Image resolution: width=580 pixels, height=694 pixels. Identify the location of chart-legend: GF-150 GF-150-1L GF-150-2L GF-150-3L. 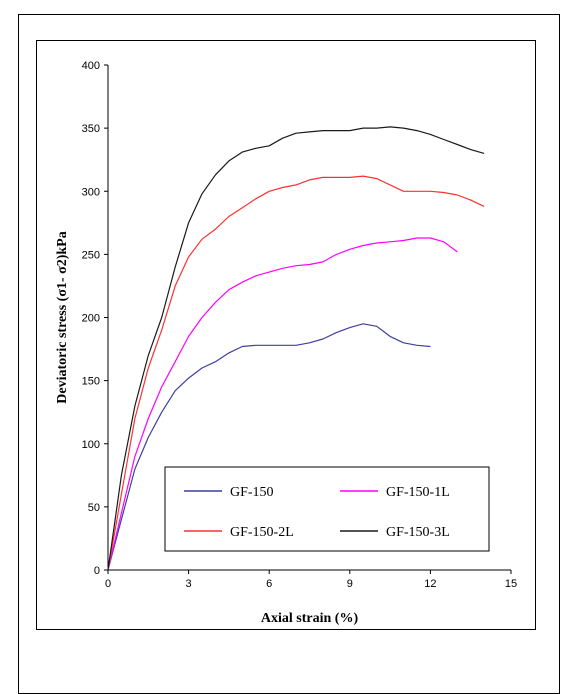
(327, 509).